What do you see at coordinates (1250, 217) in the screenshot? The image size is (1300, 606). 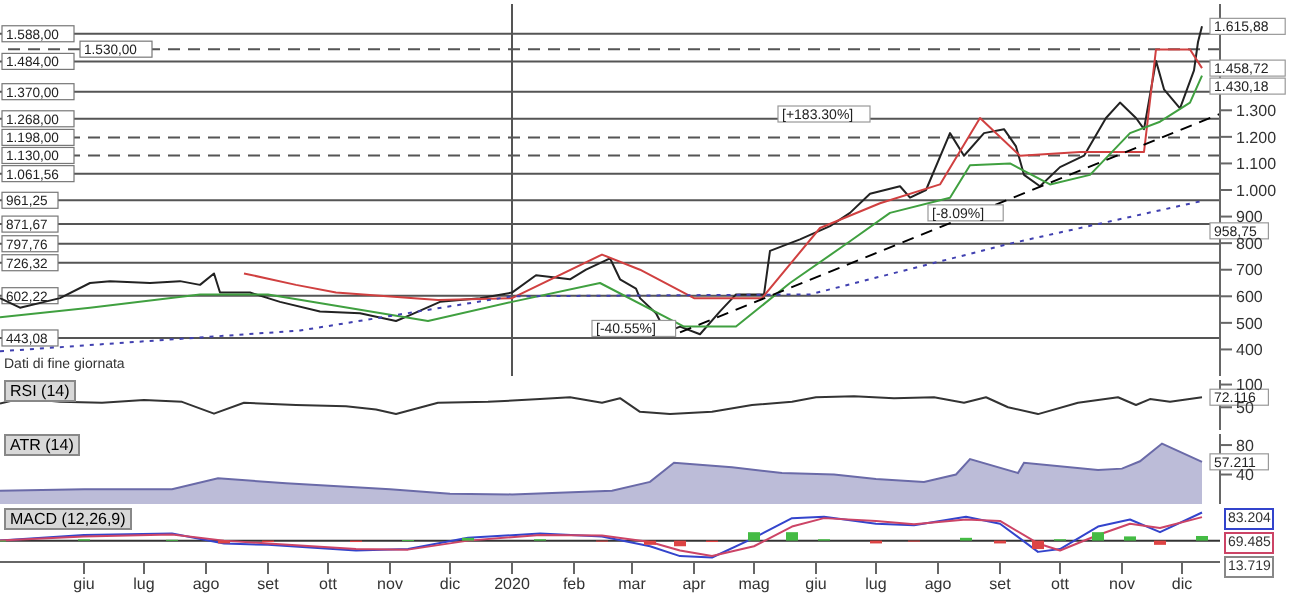 I see `y-tick-label: 900` at bounding box center [1250, 217].